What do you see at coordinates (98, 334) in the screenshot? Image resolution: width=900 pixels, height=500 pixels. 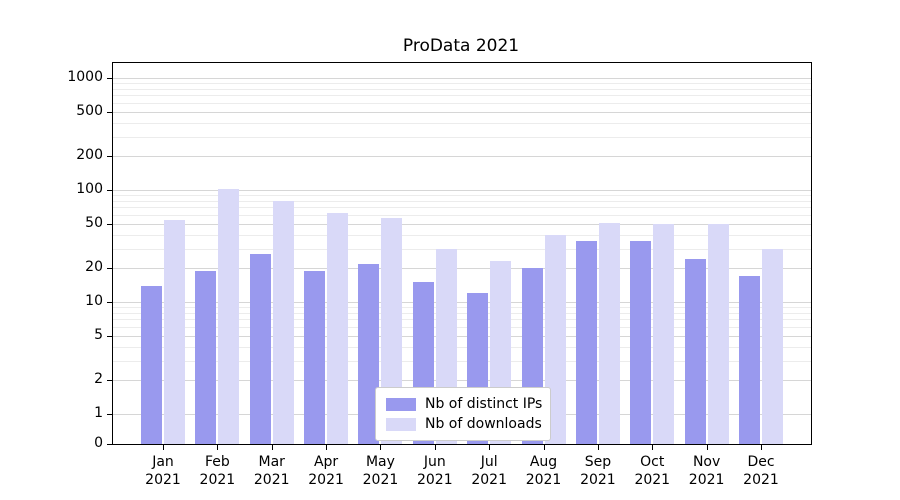 I see `y-axis-tick-label: 5` at bounding box center [98, 334].